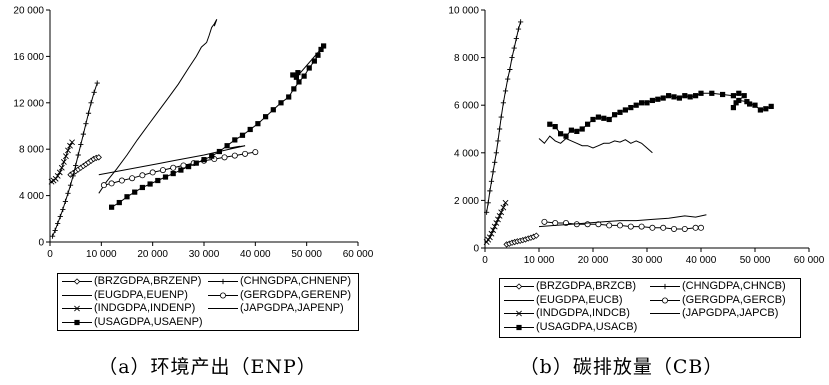 The height and width of the screenshot is (385, 829). What do you see at coordinates (621, 367) in the screenshot?
I see `chart-b-caption: （b）碳排放量（CB）` at bounding box center [621, 367].